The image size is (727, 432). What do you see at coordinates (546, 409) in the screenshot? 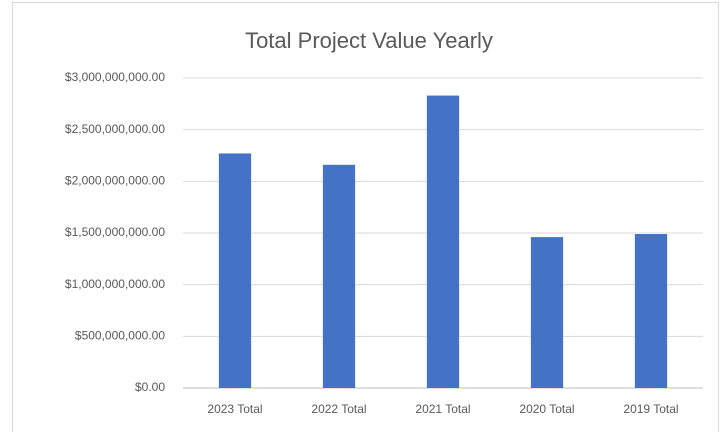
I see `x-tick-label: 2020 Total` at bounding box center [546, 409].